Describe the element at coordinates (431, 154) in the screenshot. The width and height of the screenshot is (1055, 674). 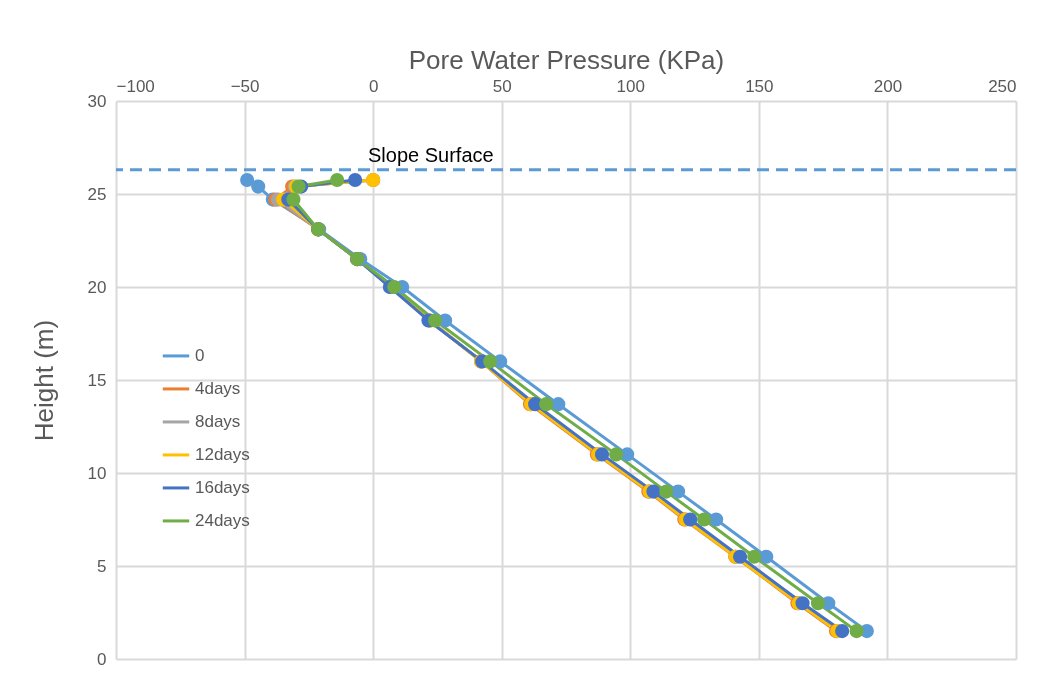
I see `ref-line-label: Slope Surface` at that location.